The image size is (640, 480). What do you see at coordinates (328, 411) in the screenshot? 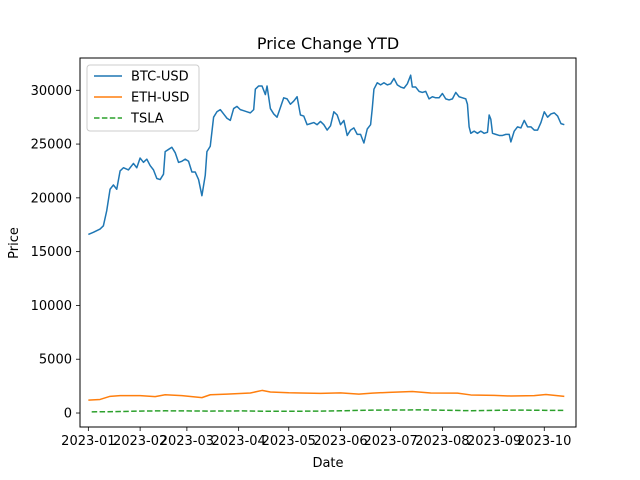
I see `series-line-tsla` at bounding box center [328, 411].